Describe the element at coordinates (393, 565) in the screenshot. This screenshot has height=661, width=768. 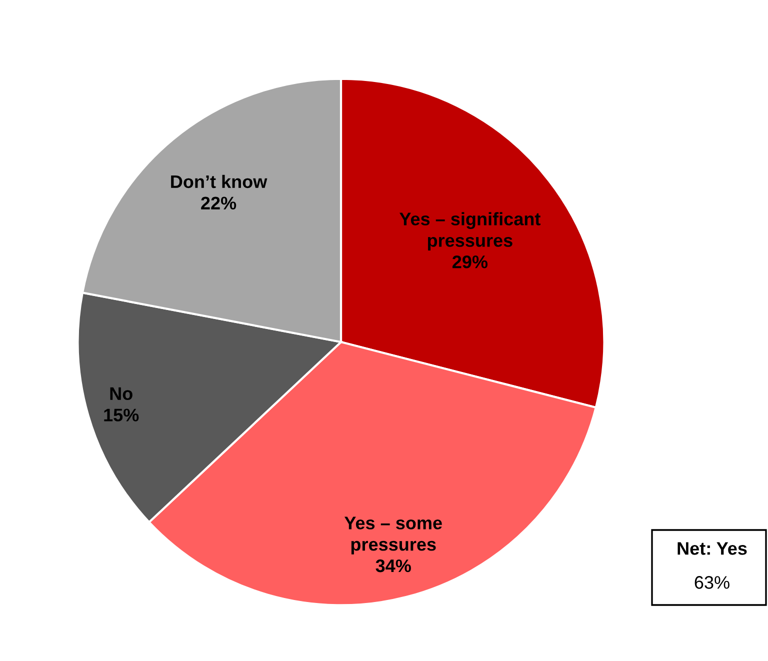
I see `data-label: 34%` at that location.